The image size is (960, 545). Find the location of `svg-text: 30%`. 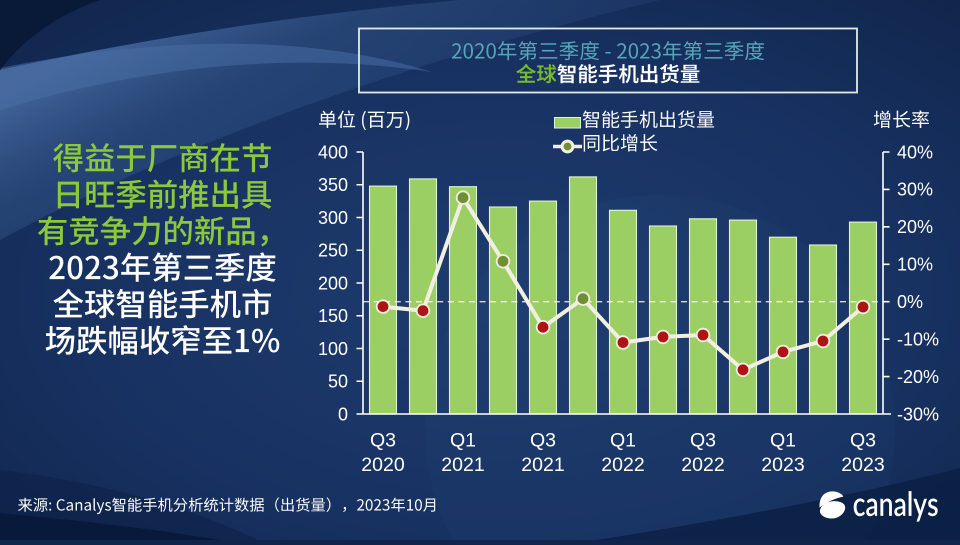

svg-text: 30% is located at coordinates (915, 190).